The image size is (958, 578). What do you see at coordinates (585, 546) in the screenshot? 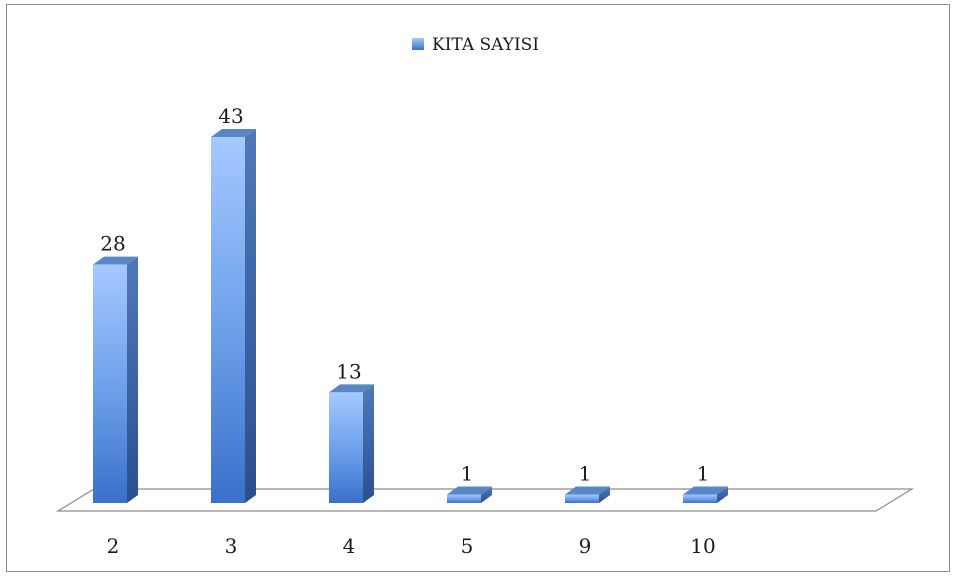
I see `x-tick-9: 9` at bounding box center [585, 546].